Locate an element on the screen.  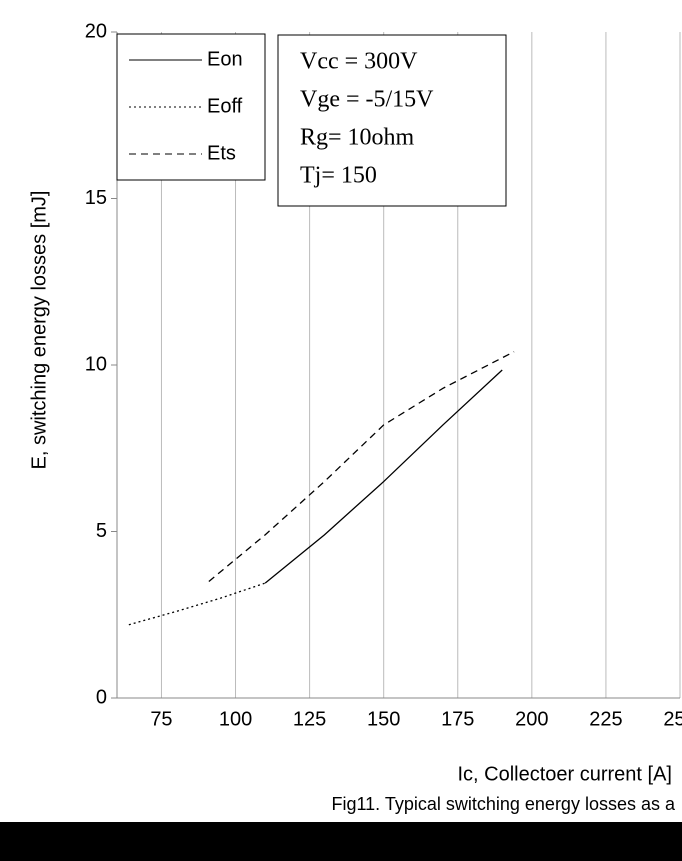
legend-label: Eoff is located at coordinates (225, 106).